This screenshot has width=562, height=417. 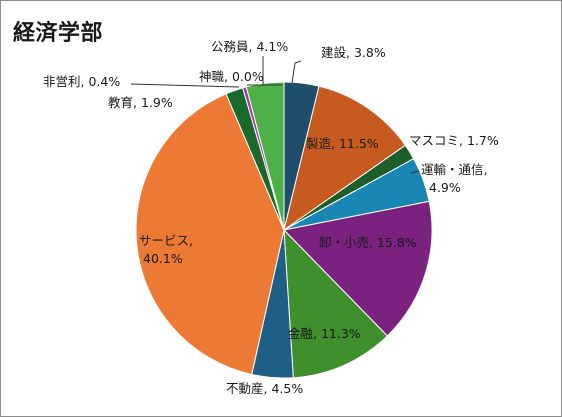 What do you see at coordinates (454, 178) in the screenshot?
I see `slice-label: 運輸・通信, 4.9%` at bounding box center [454, 178].